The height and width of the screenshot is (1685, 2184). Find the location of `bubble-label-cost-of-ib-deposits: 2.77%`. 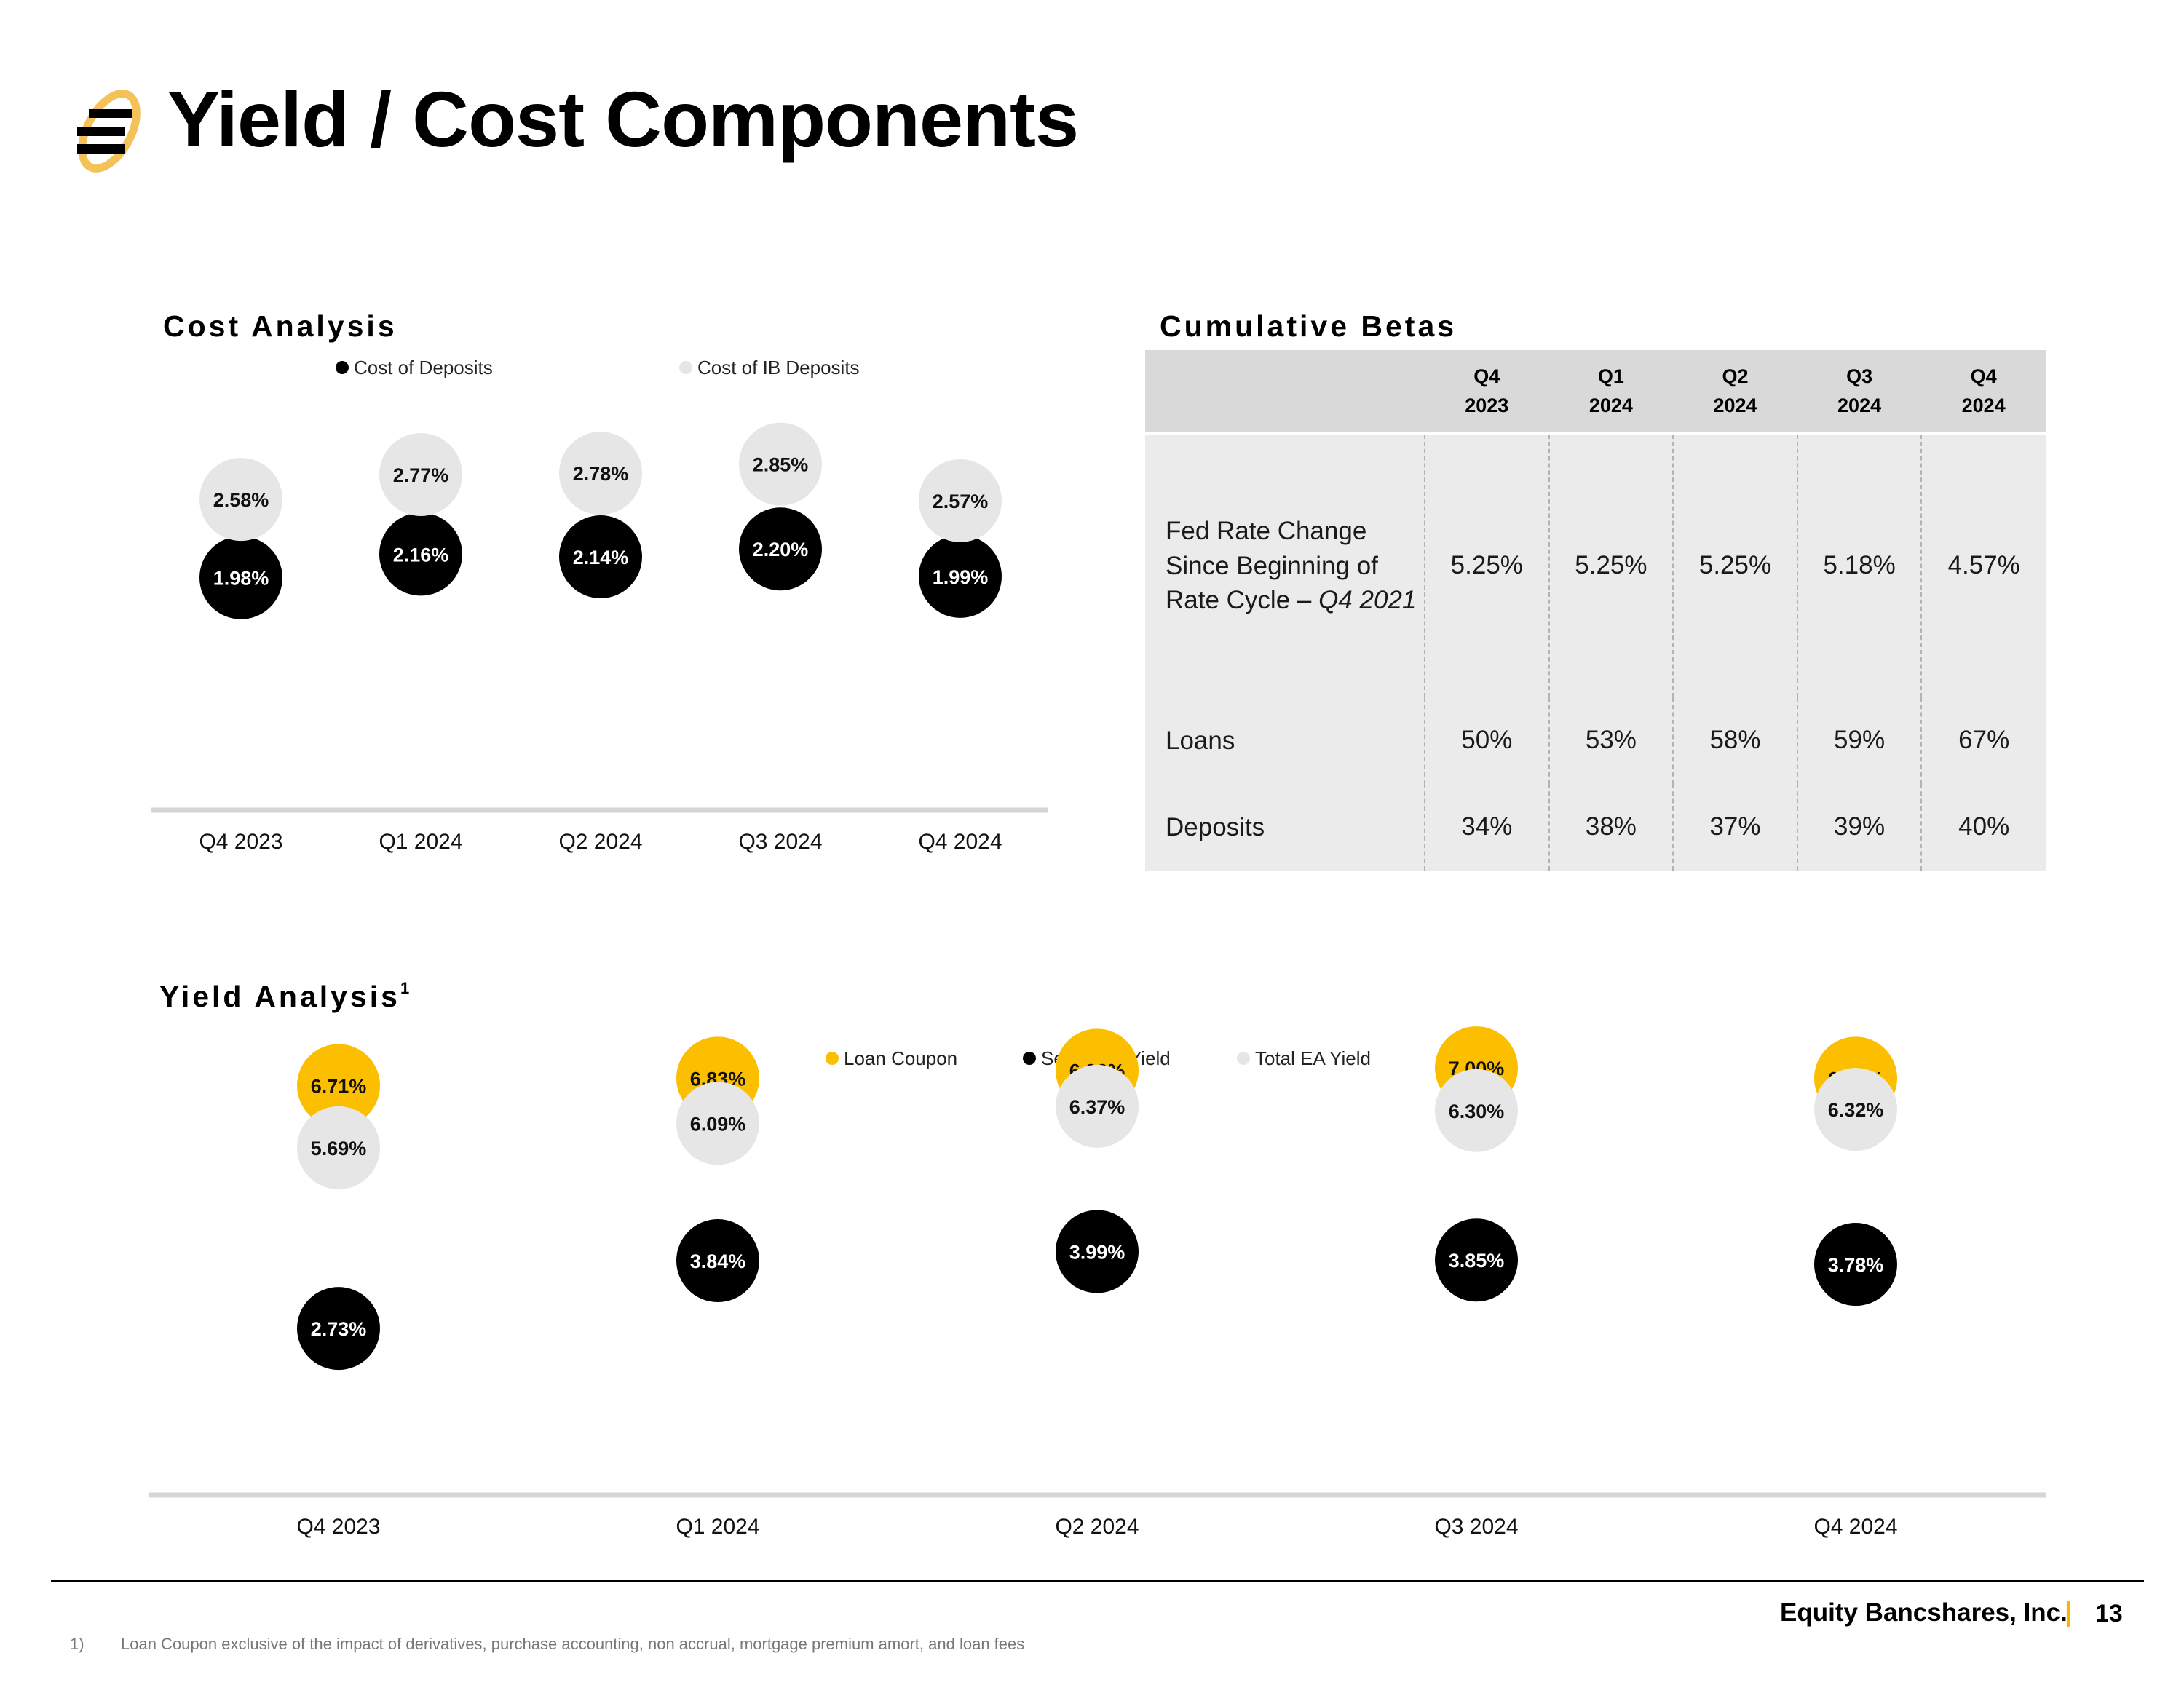

bubble-label-cost-of-ib-deposits: 2.77% is located at coordinates (421, 475).